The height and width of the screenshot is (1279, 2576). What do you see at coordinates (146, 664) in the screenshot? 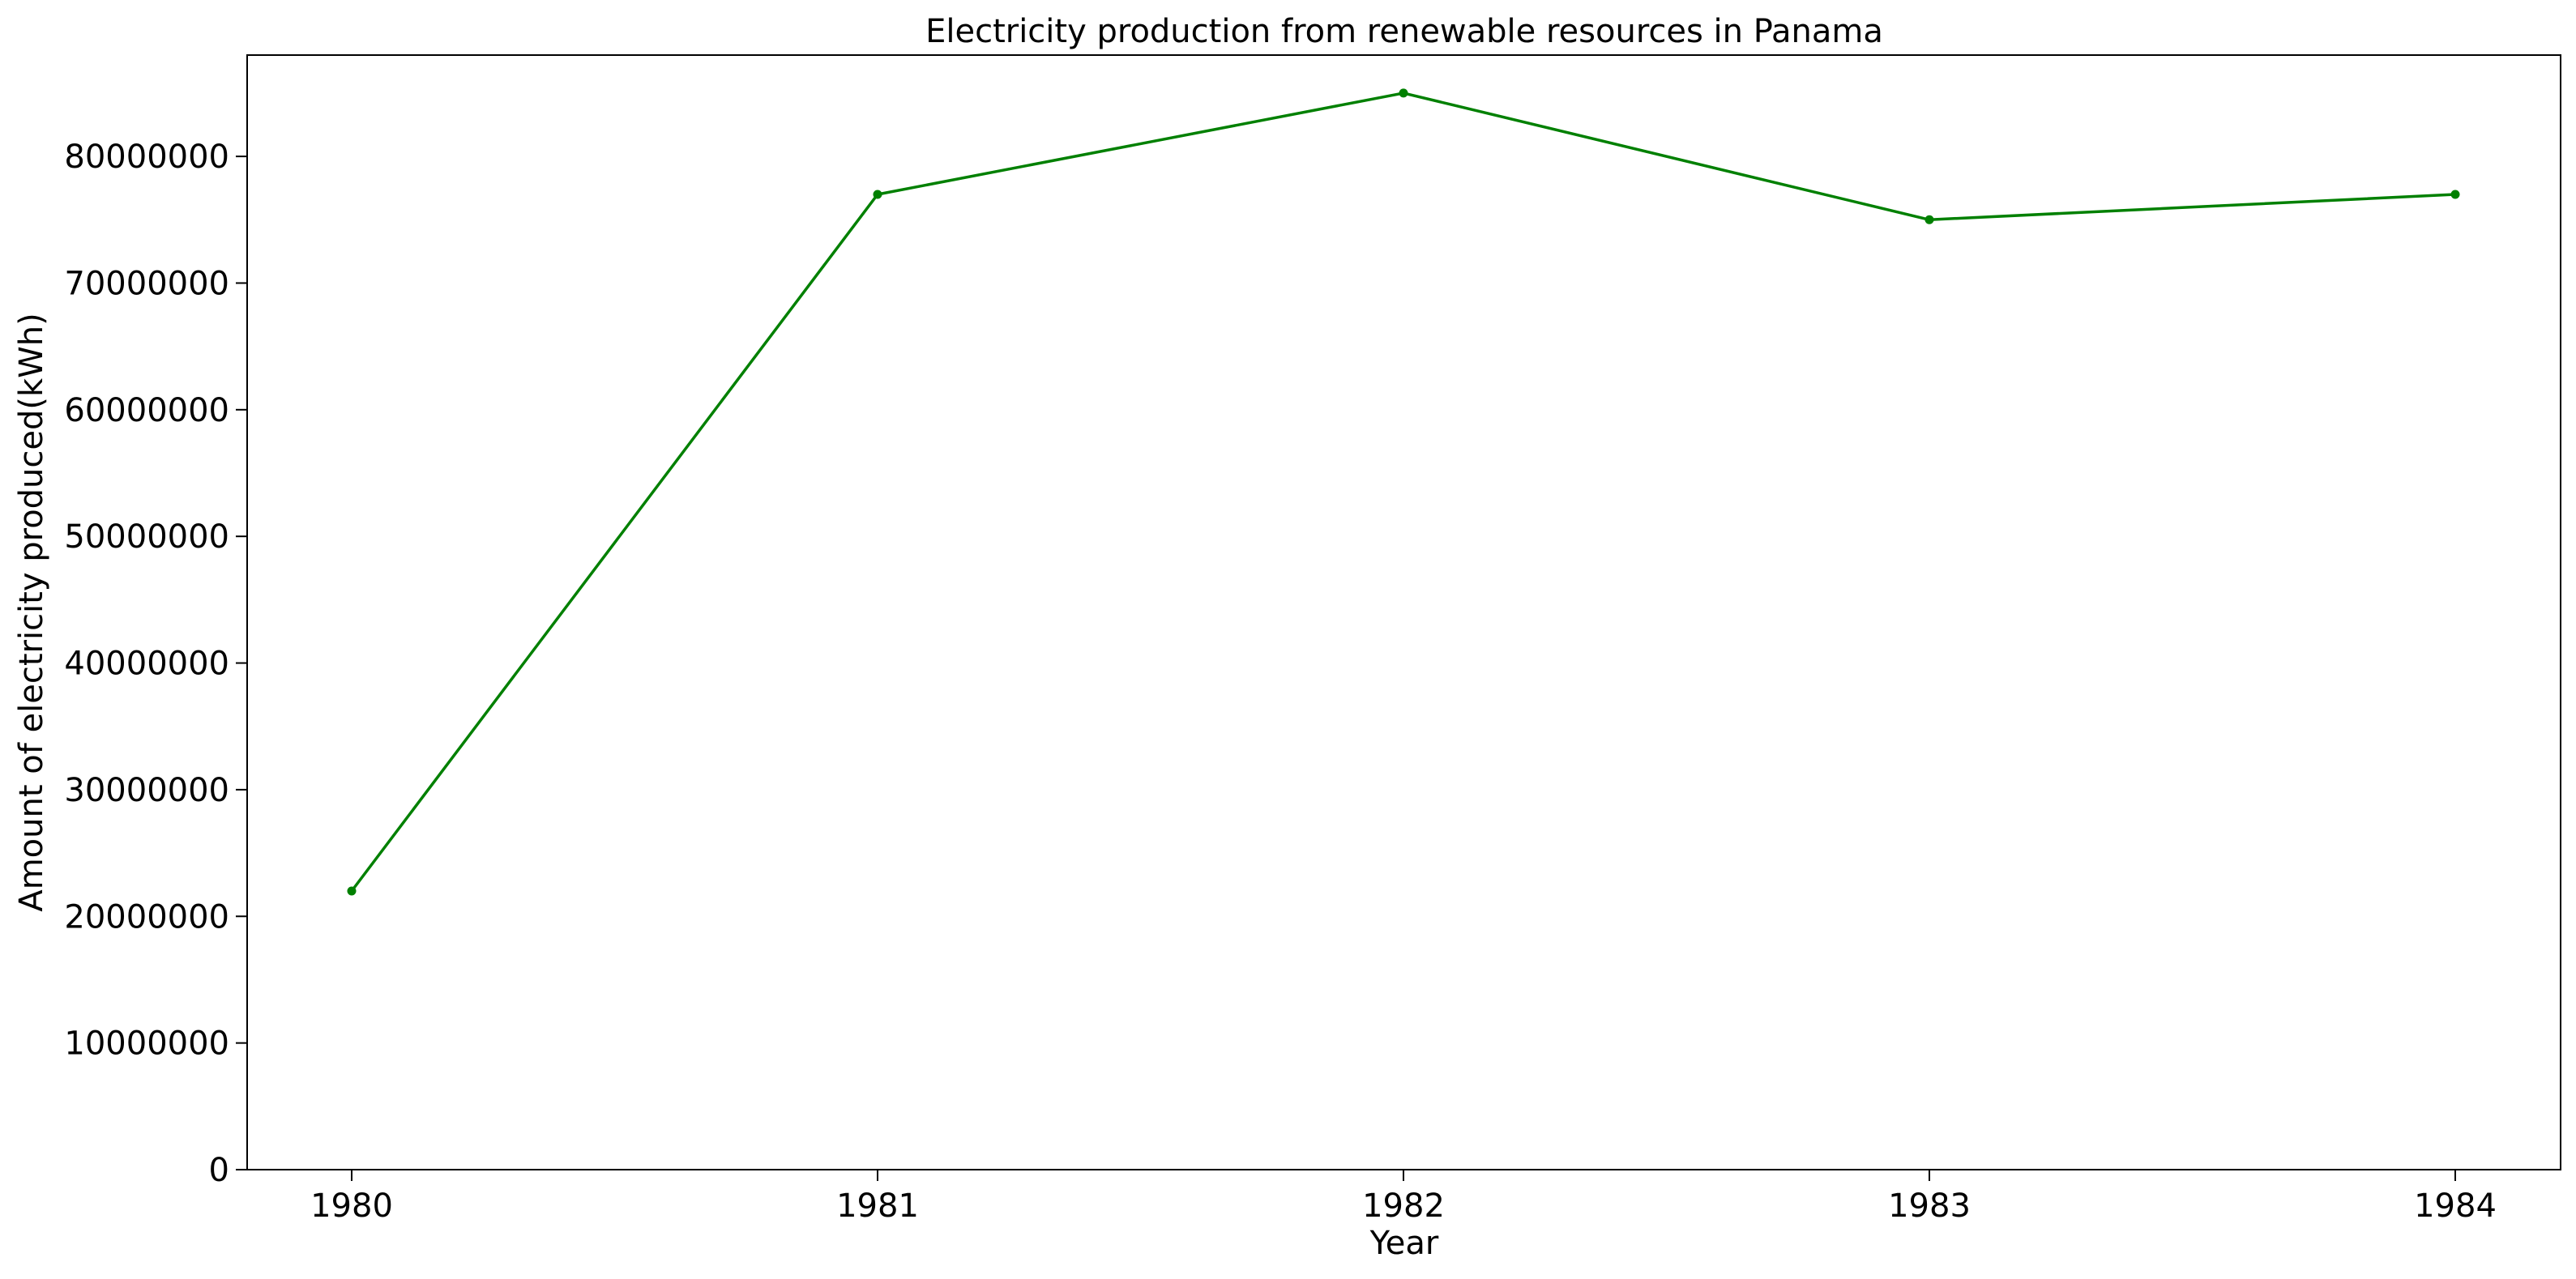
I see `y-tick-label: 40000000` at bounding box center [146, 664].